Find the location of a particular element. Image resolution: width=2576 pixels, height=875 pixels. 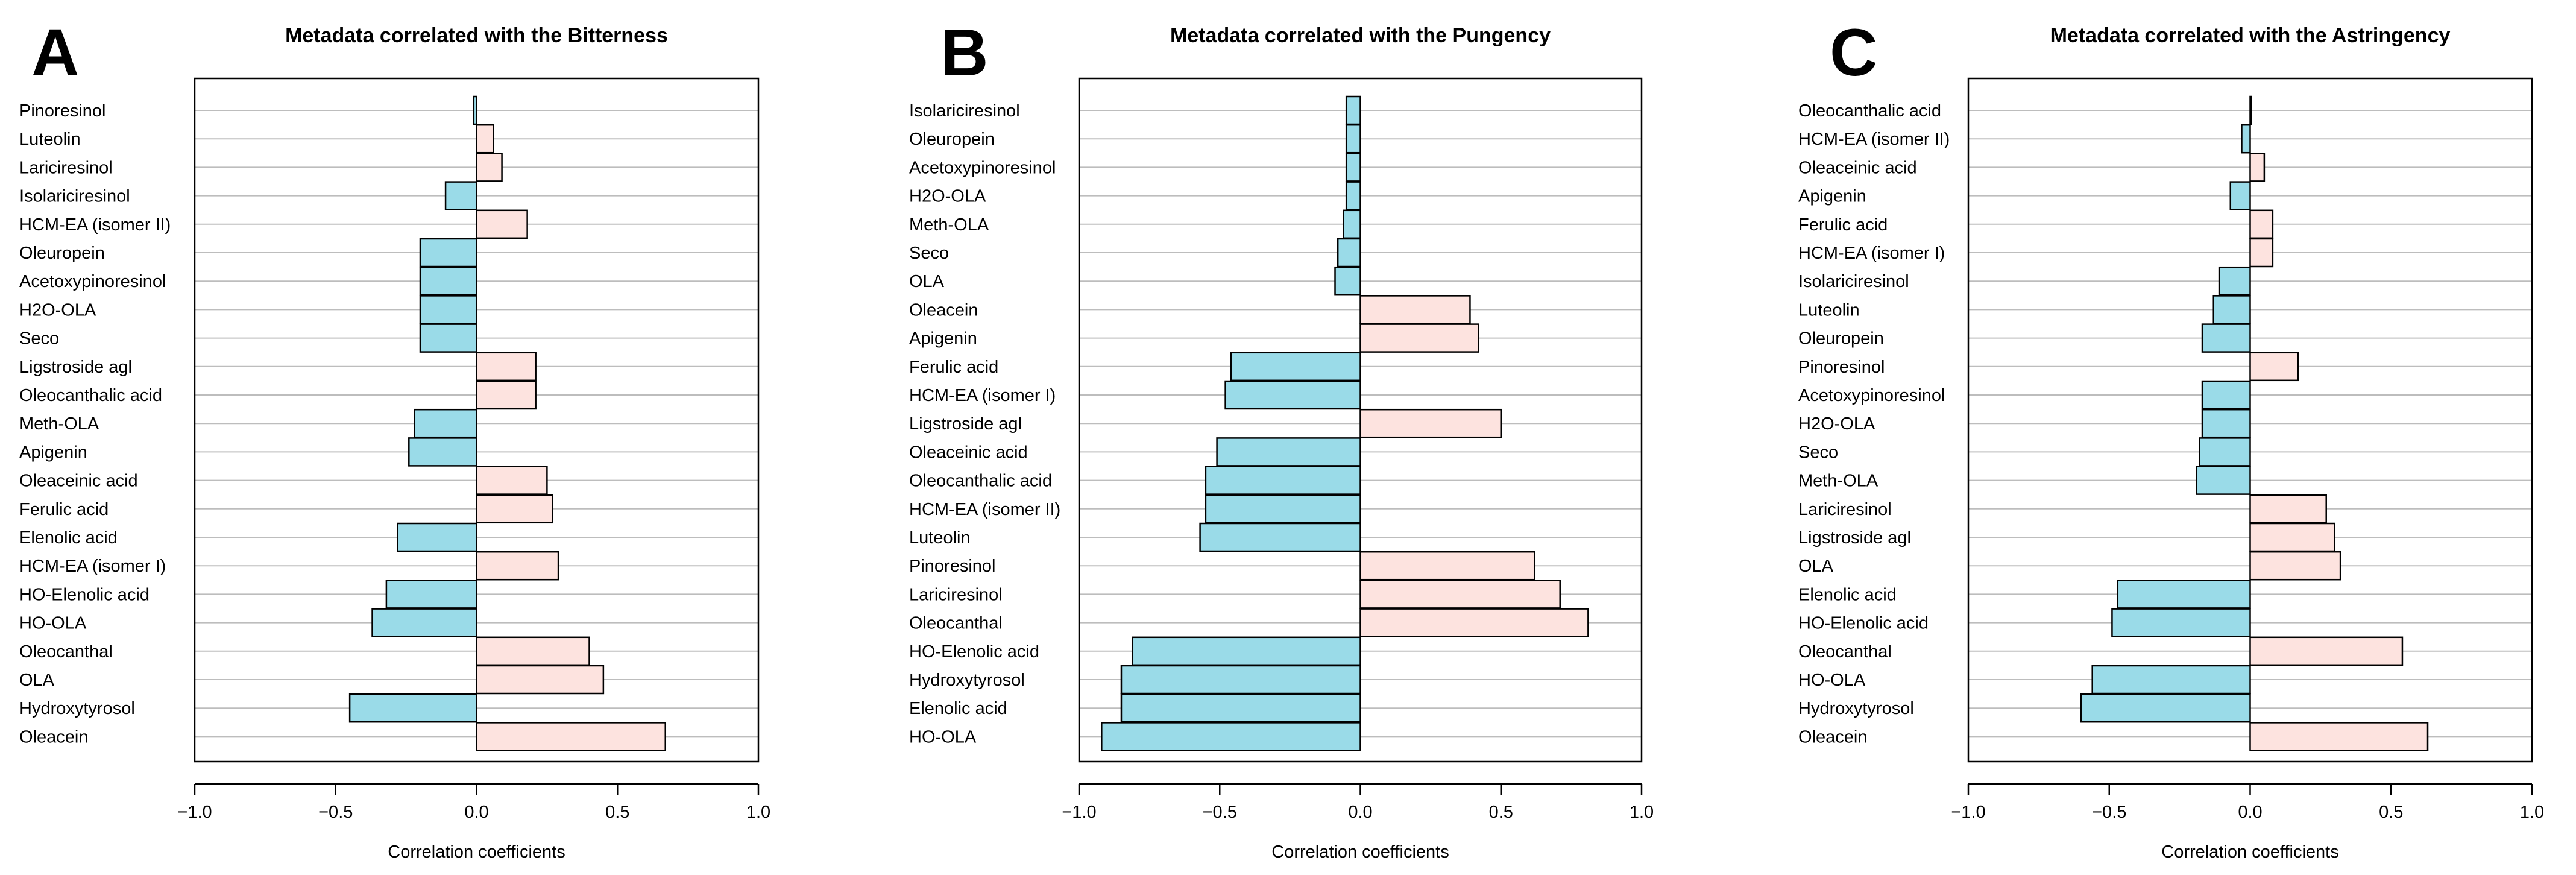

panel-letter: C is located at coordinates (1853, 53).